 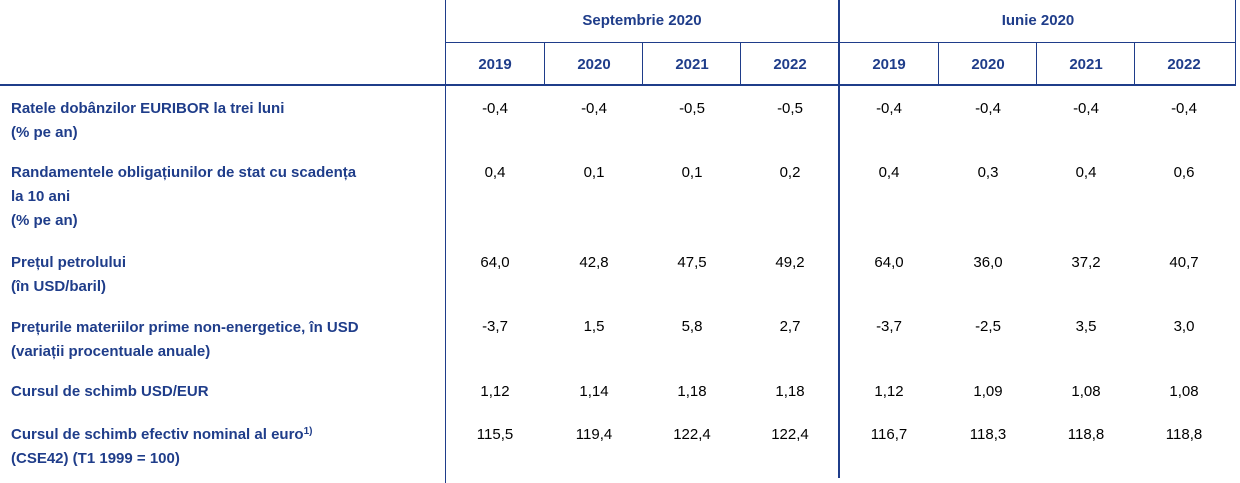 What do you see at coordinates (1086, 326) in the screenshot?
I see `table-cell: 3,5` at bounding box center [1086, 326].